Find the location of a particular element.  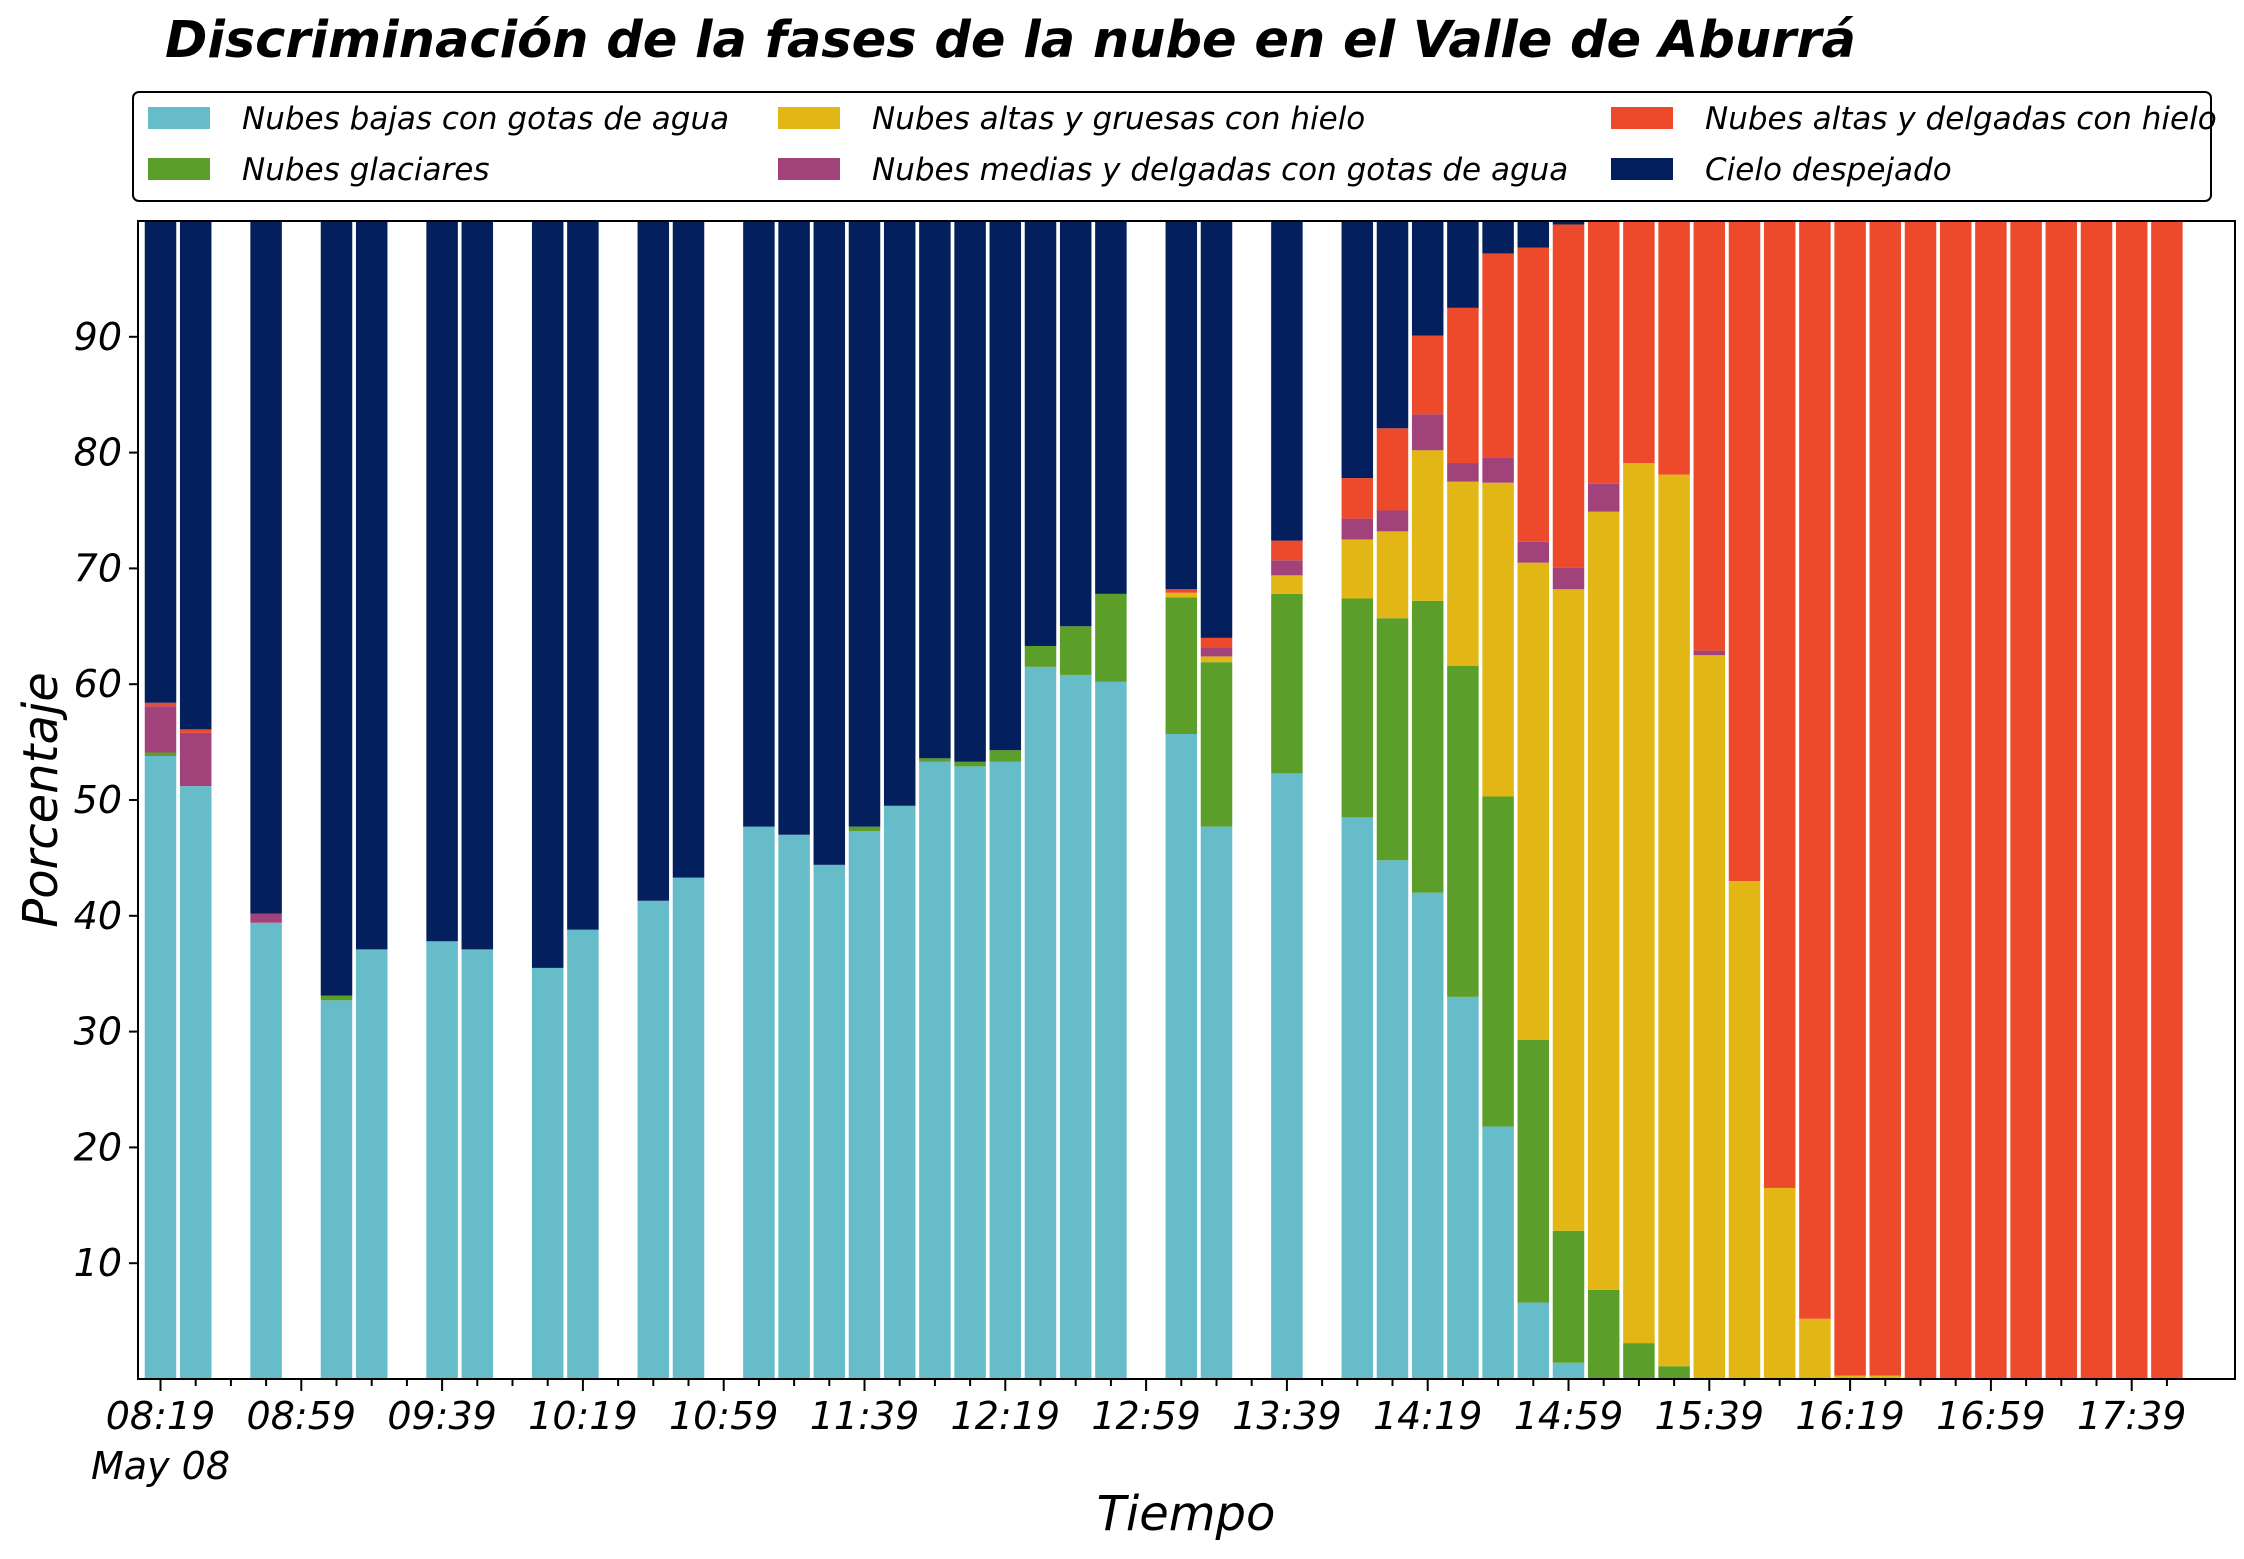

x-tick-label: 08:59 is located at coordinates (302, 1416).